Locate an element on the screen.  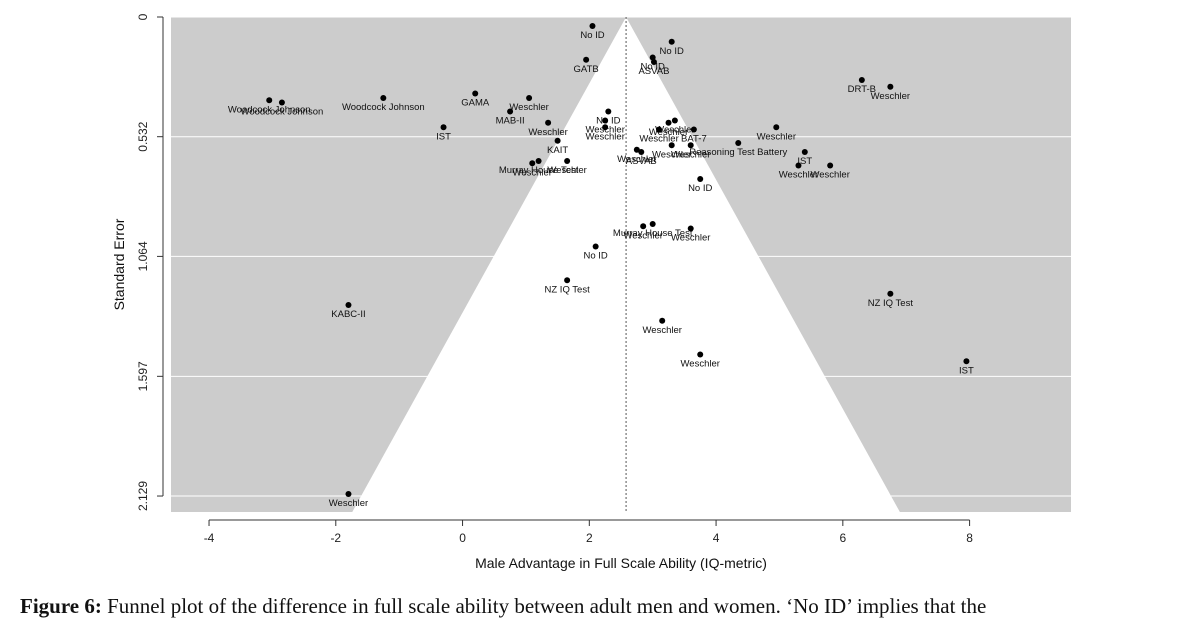
point-label: Reasoning Test Battery is located at coordinates (738, 152).